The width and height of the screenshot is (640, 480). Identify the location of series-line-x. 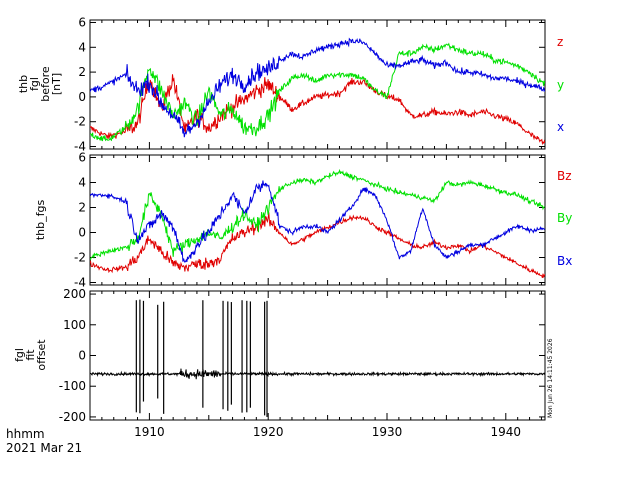
(317, 87).